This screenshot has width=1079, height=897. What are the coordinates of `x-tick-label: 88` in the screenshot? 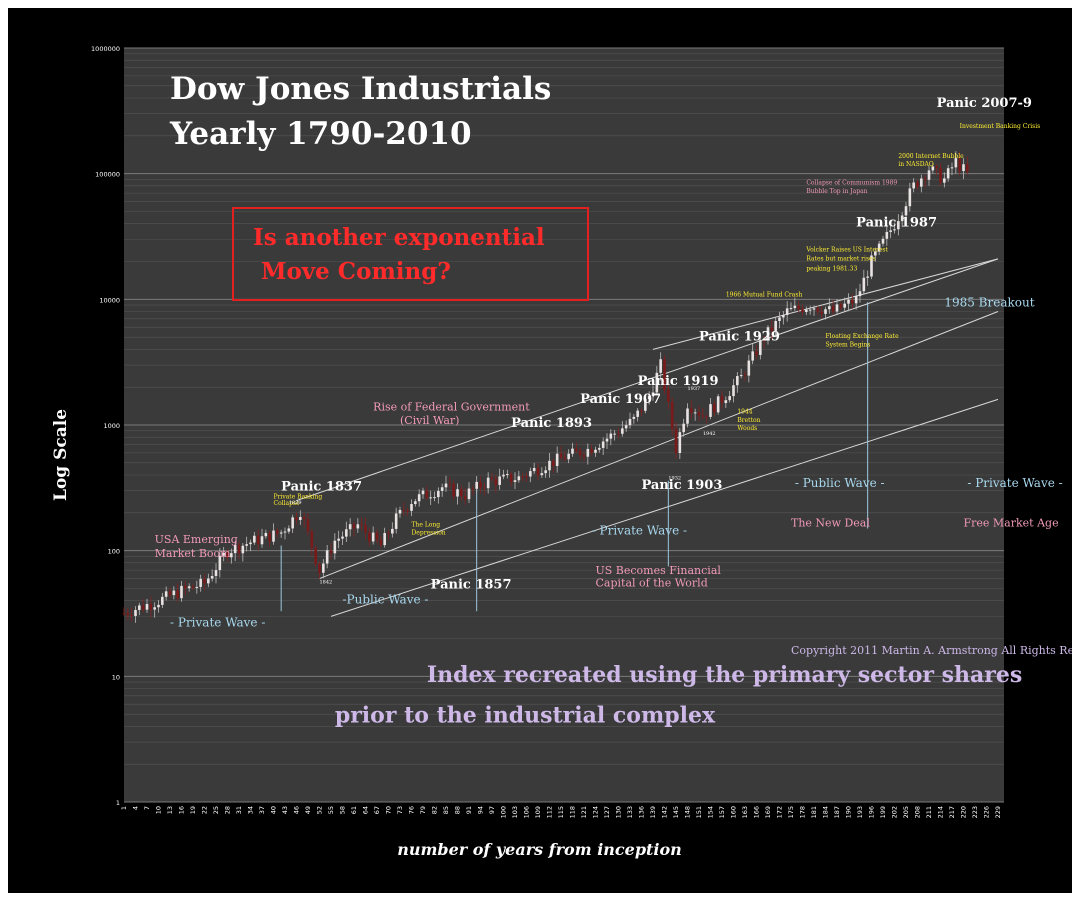 It's located at (458, 810).